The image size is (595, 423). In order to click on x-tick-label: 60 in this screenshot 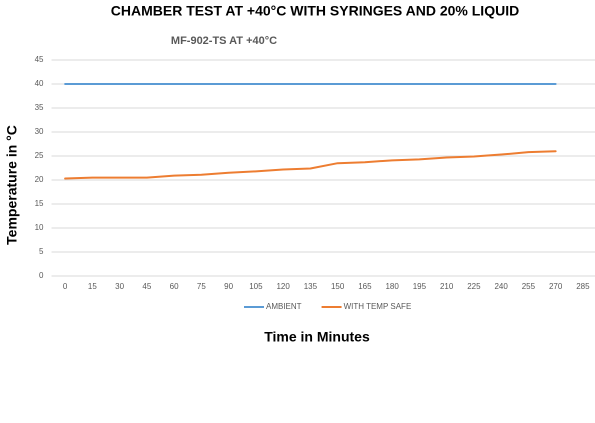, I will do `click(174, 286)`.